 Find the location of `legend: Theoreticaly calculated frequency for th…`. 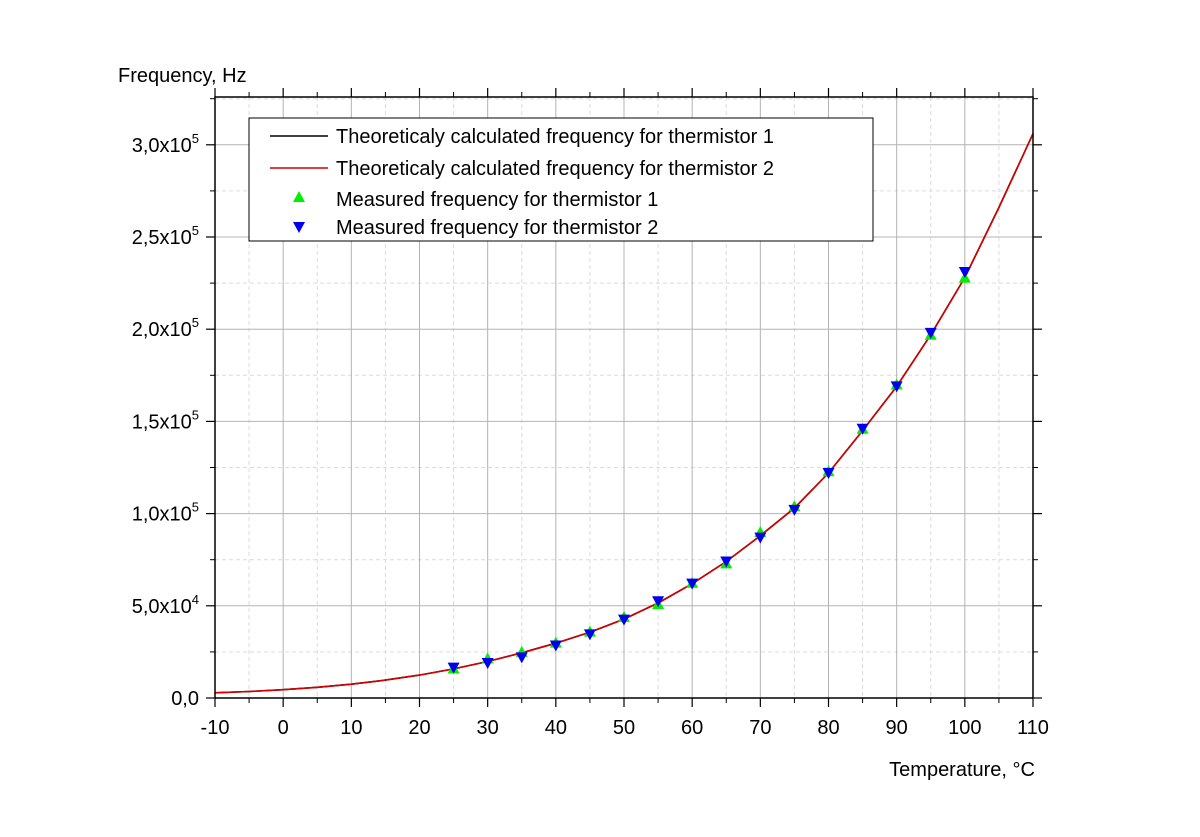

legend: Theoreticaly calculated frequency for th… is located at coordinates (561, 179).